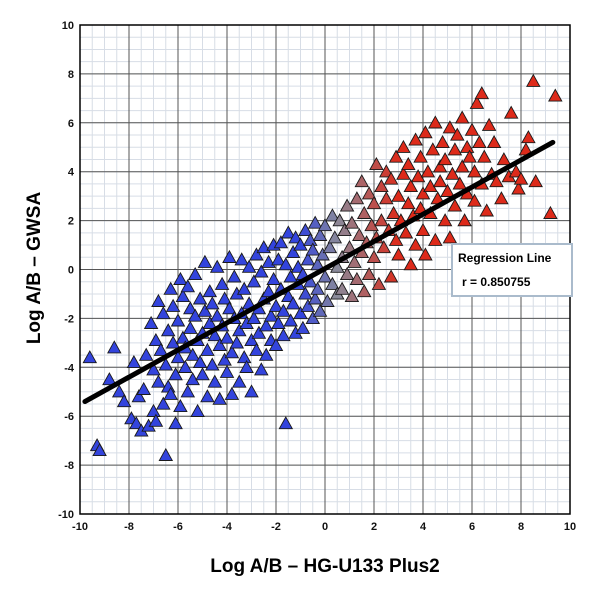  Describe the element at coordinates (71, 271) in the screenshot. I see `y-tick-label: 0` at that location.